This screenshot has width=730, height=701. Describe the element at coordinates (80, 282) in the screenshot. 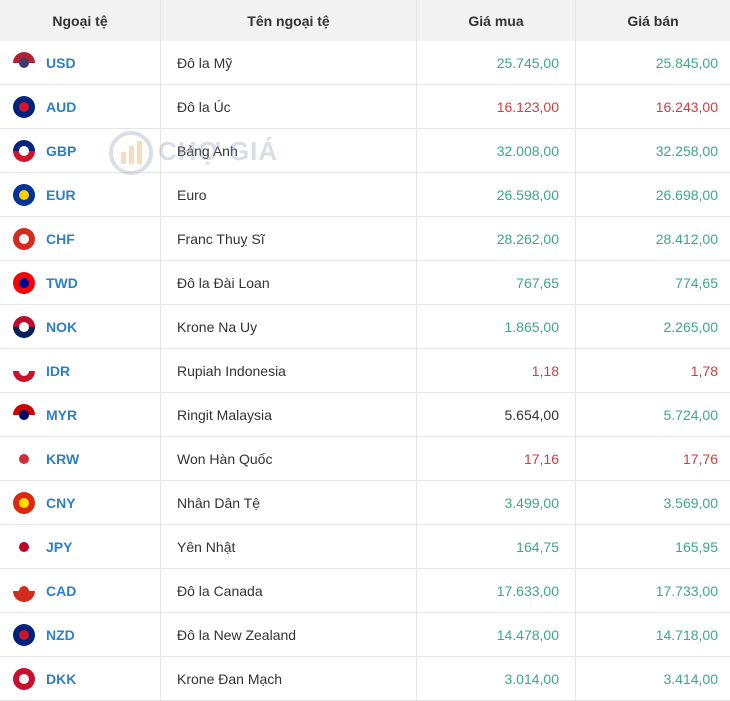

I see `currency-cell: TWD` at that location.